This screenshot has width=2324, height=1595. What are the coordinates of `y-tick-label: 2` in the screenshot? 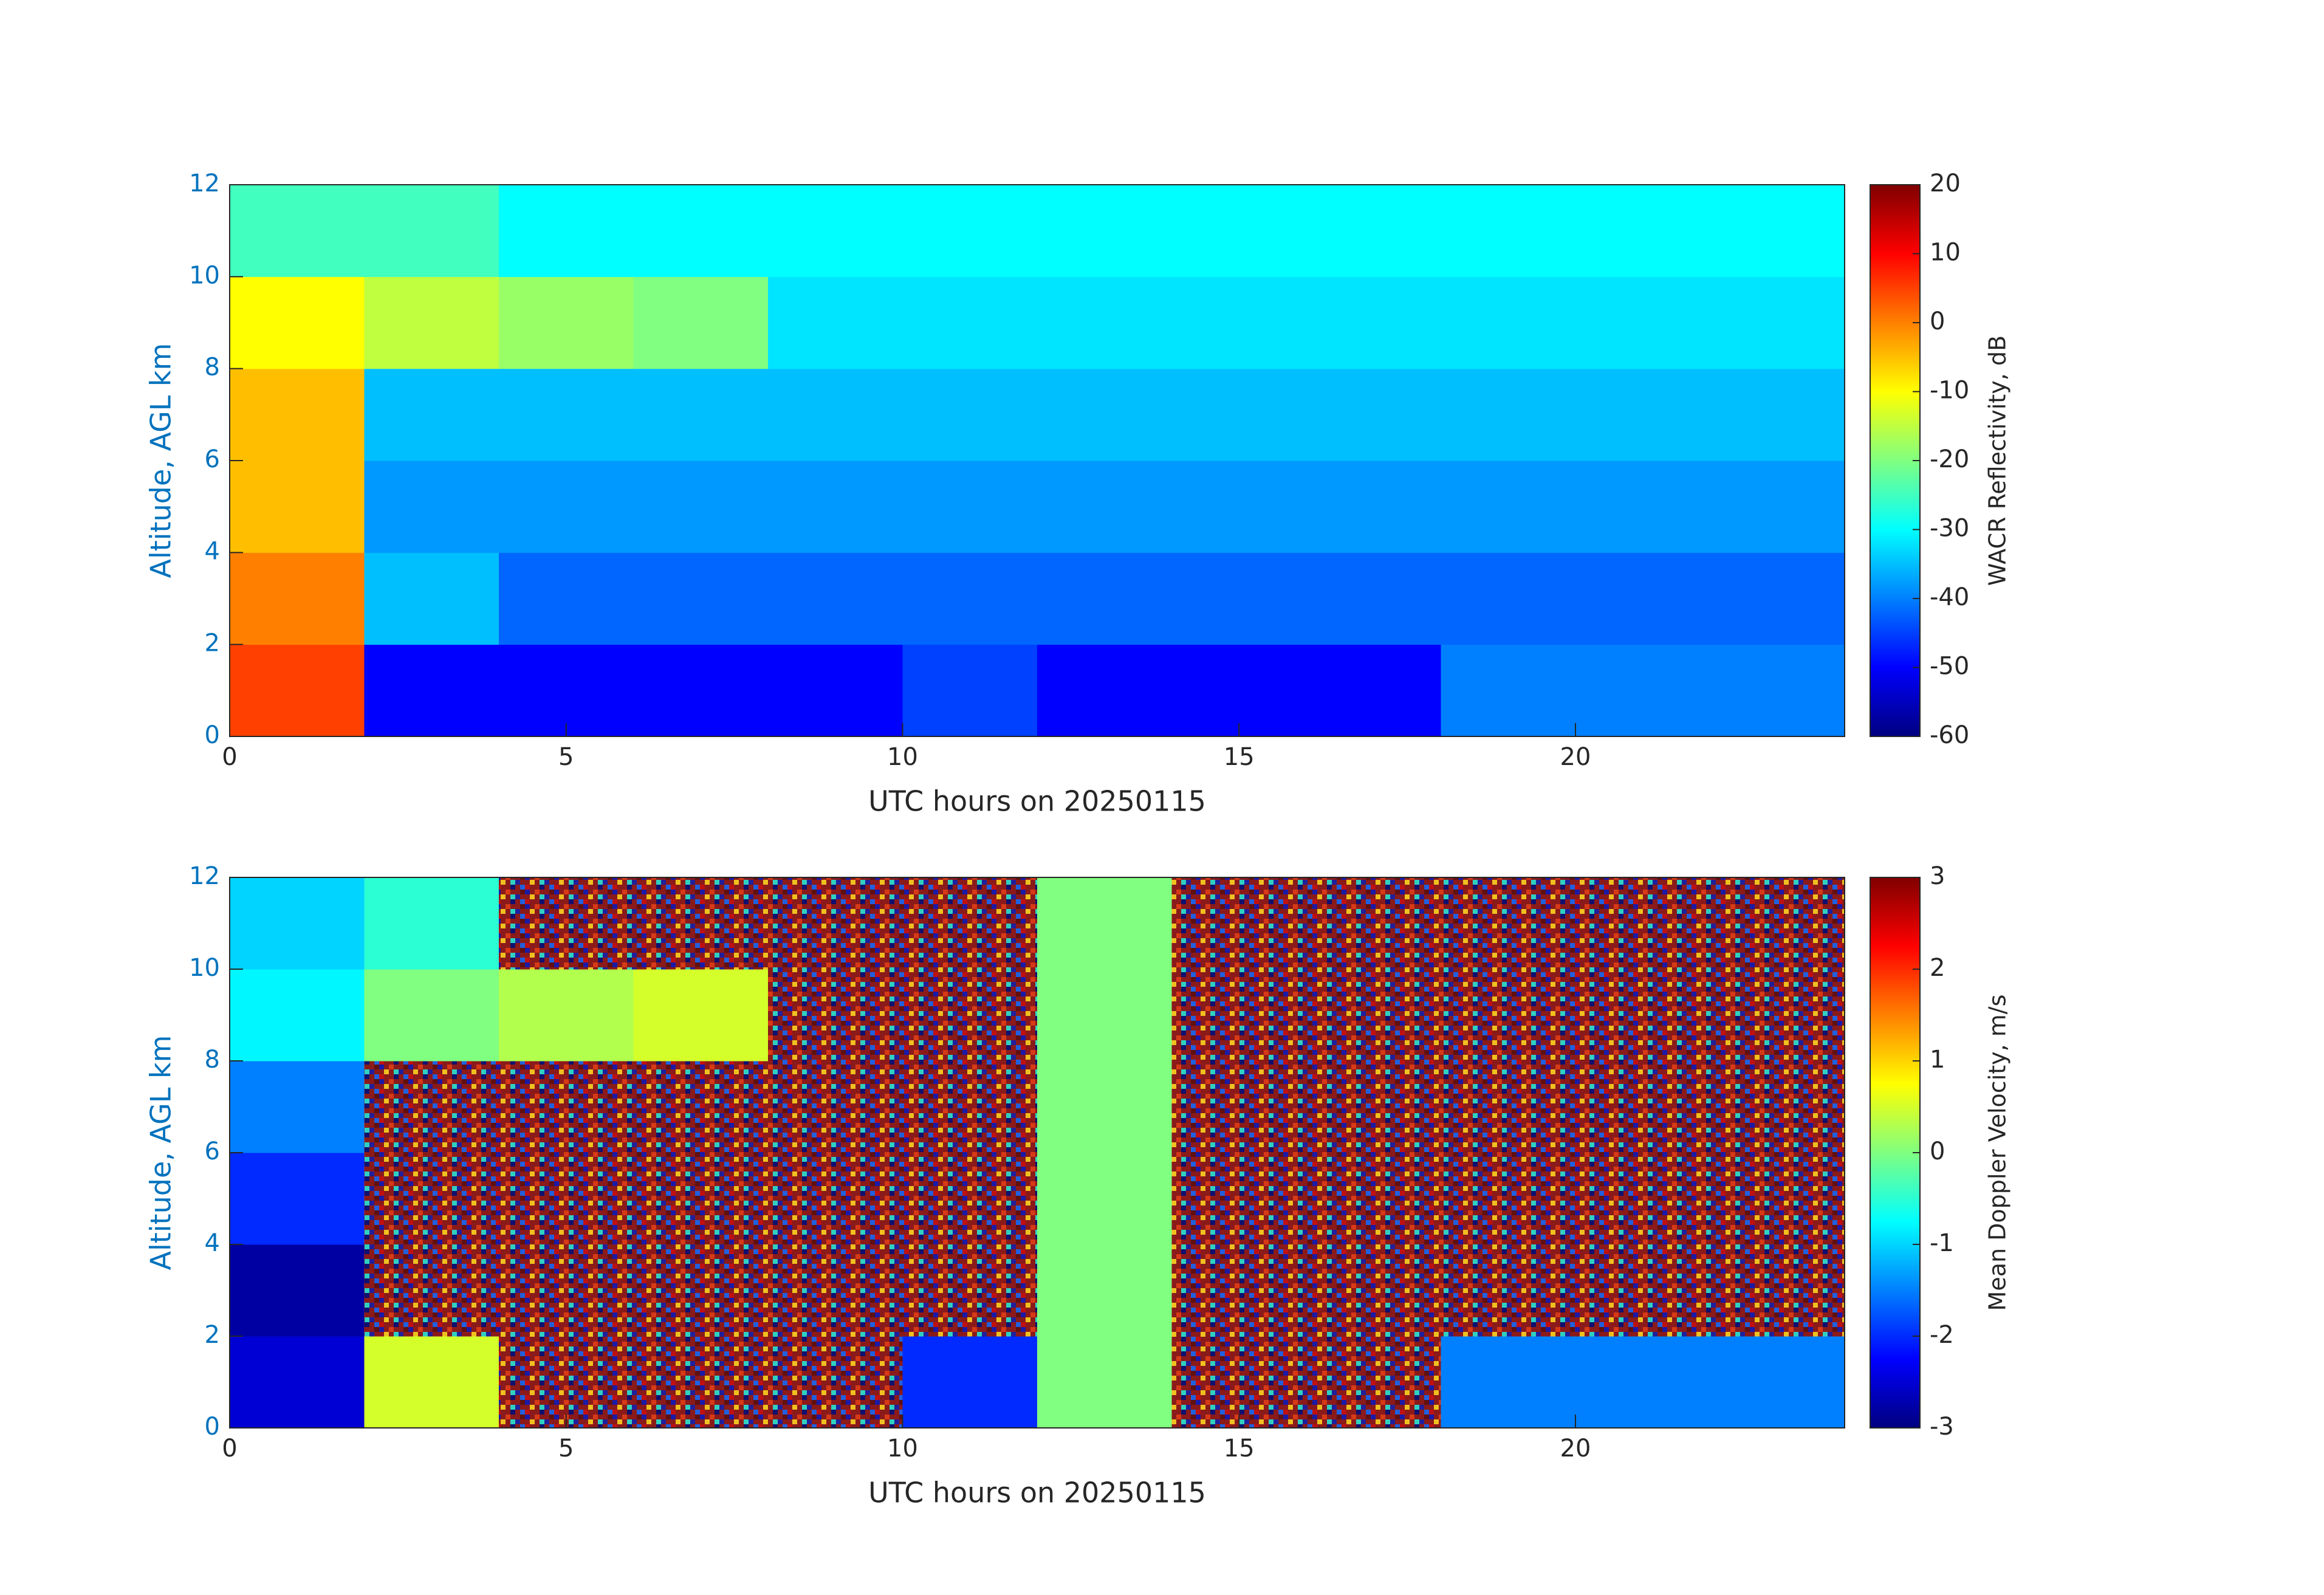 It's located at (212, 643).